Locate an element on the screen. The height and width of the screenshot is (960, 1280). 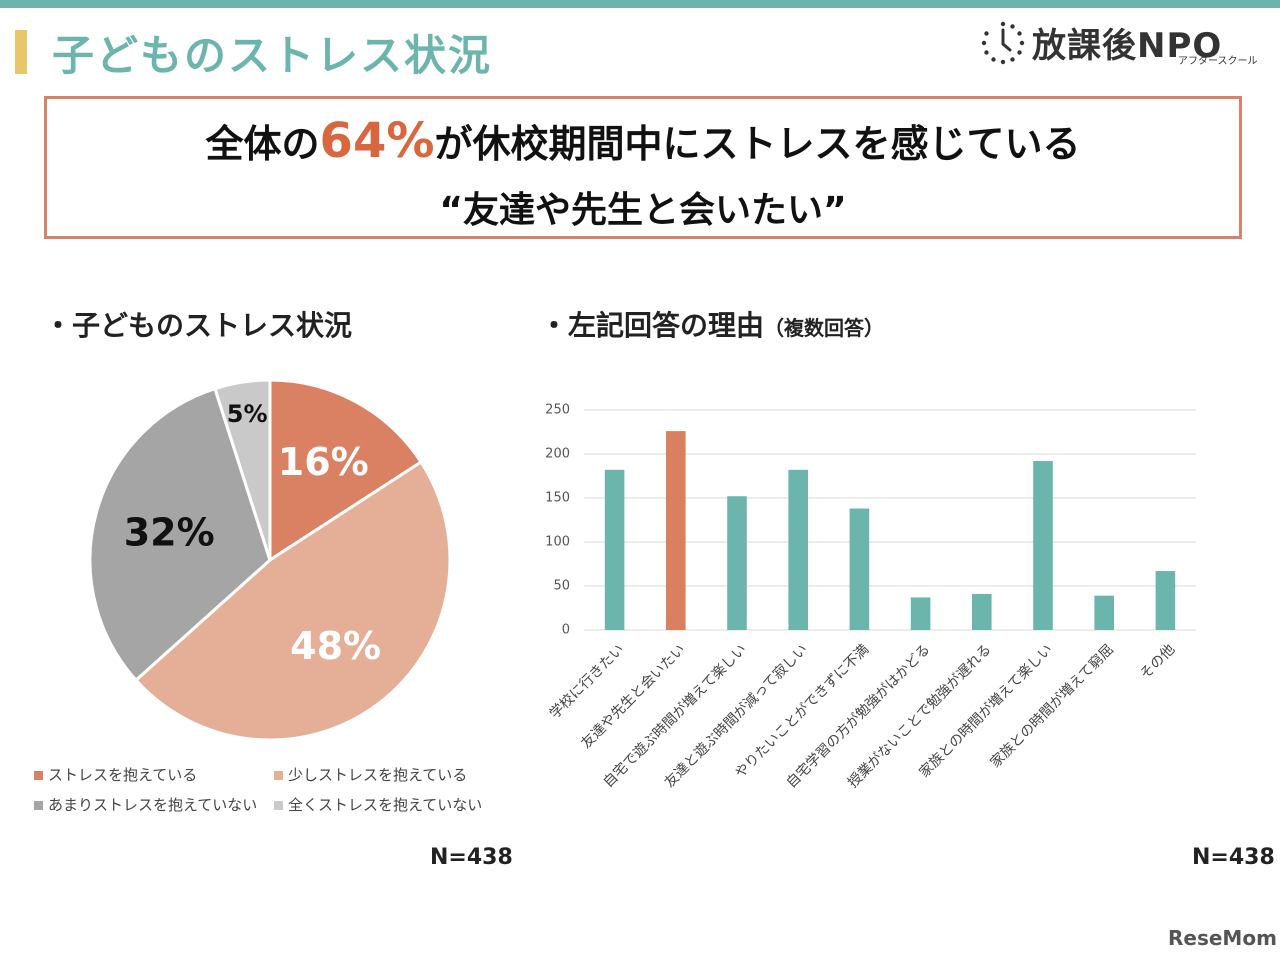
resemom-watermark: ReseMom is located at coordinates (1222, 938).